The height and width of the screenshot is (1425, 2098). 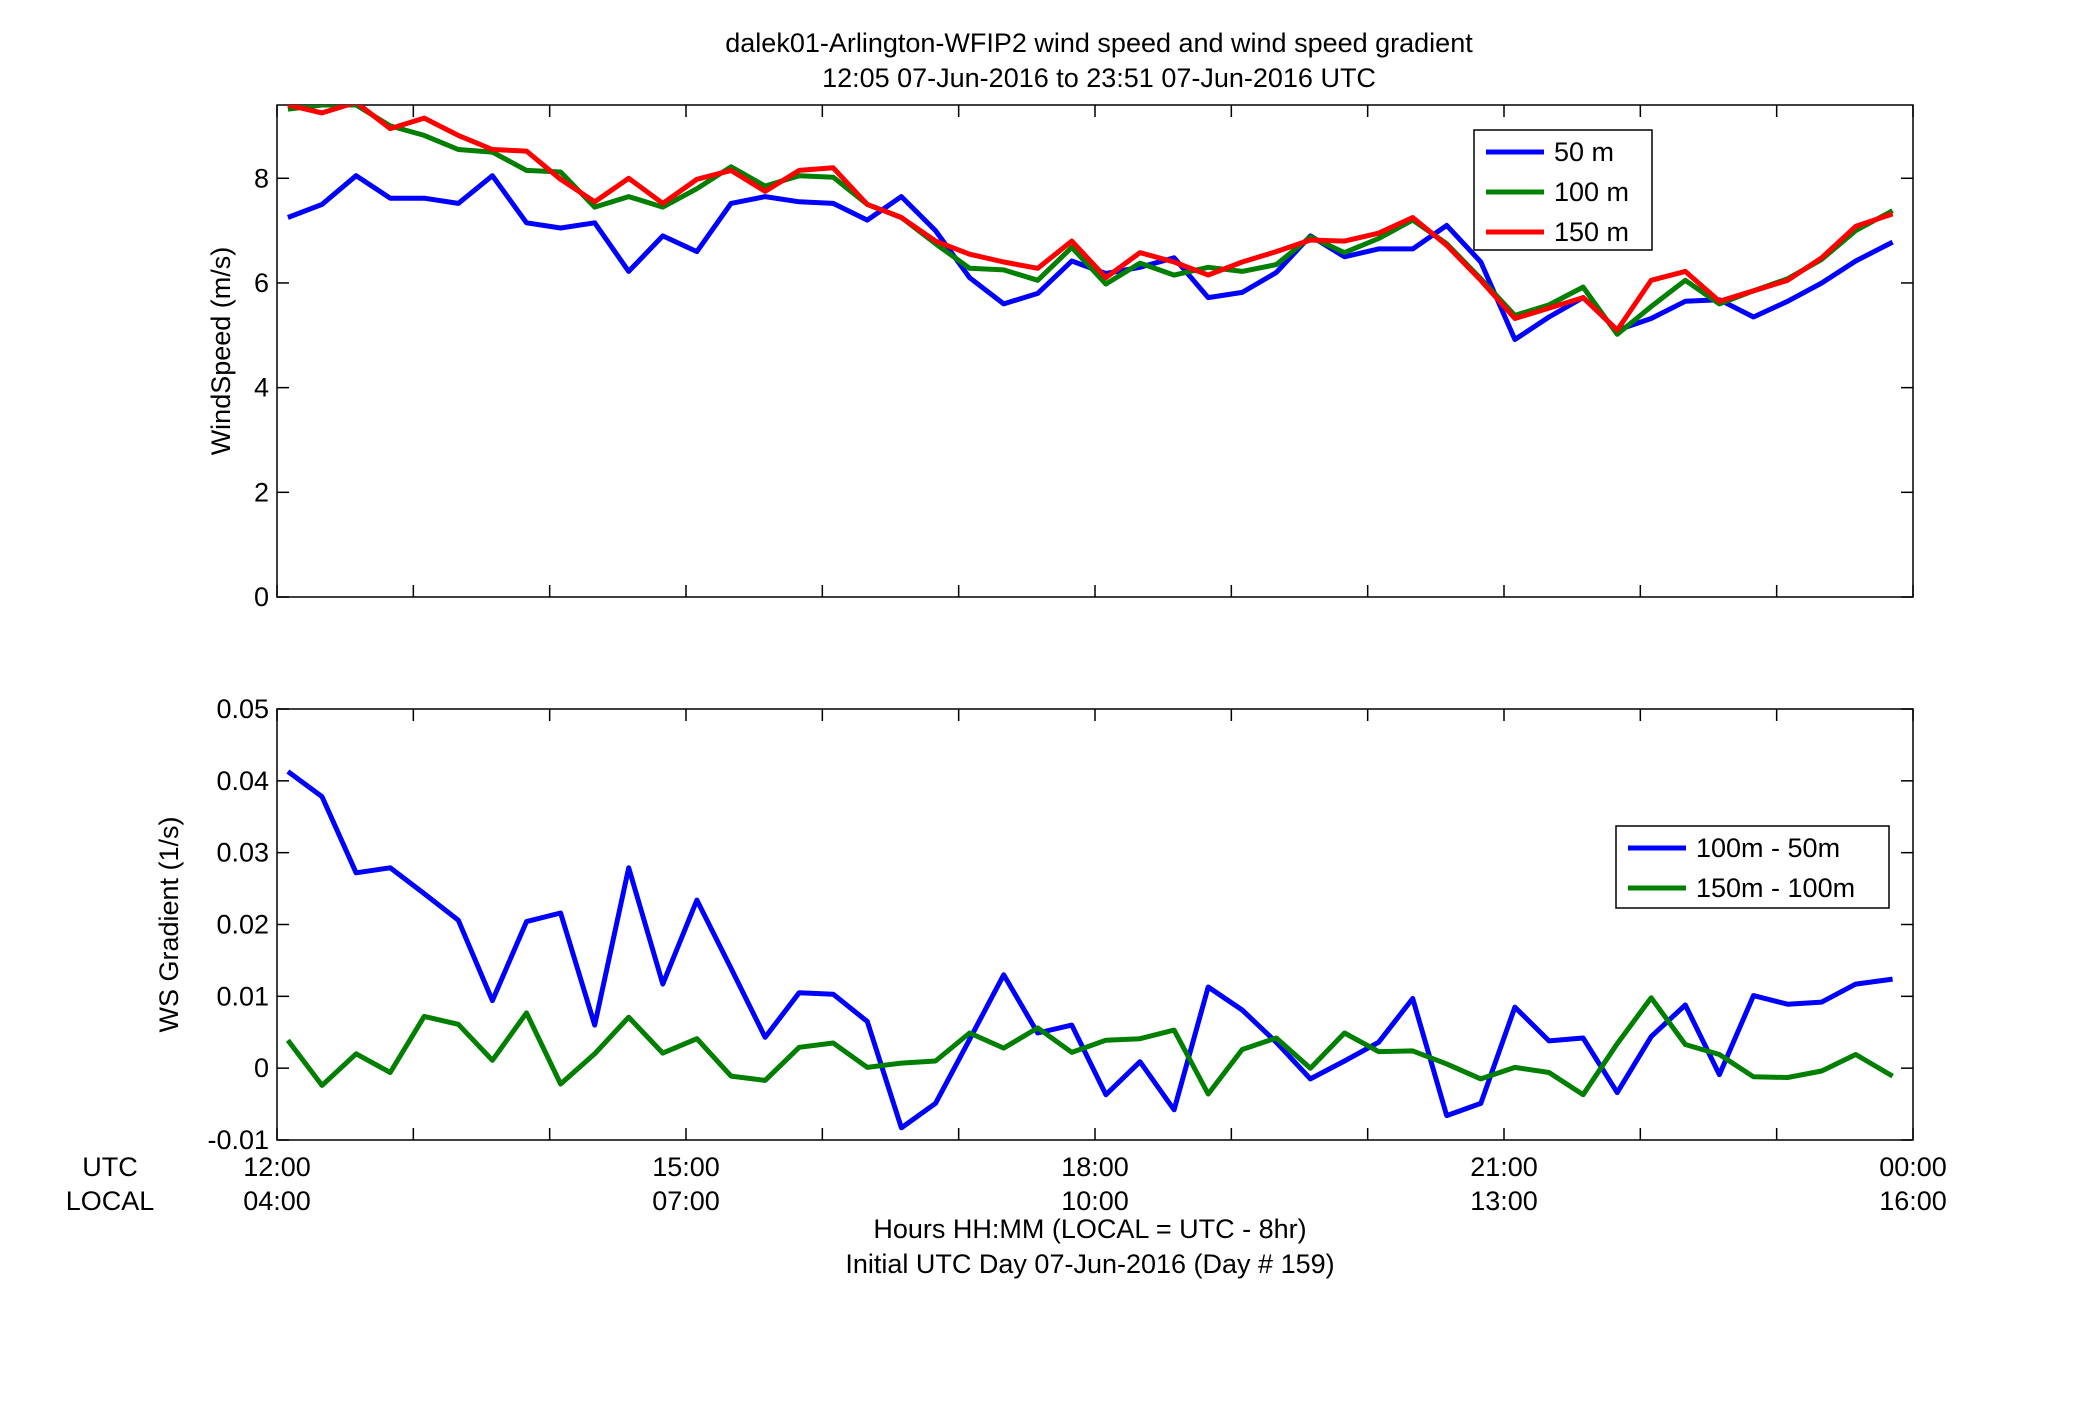 What do you see at coordinates (1504, 1201) in the screenshot?
I see `x-tick-label-local: 13:00` at bounding box center [1504, 1201].